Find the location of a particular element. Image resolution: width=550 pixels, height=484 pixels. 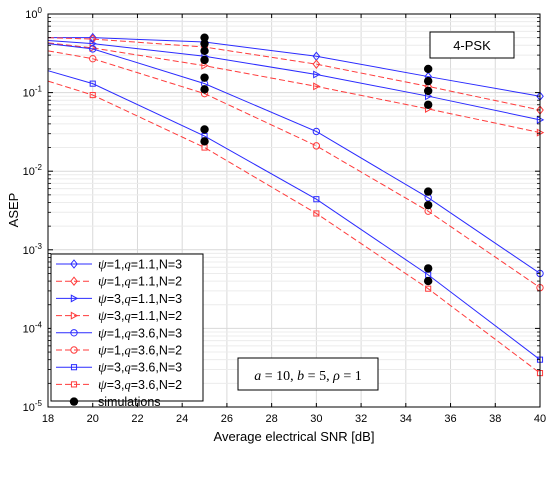

legend-label: ψ=1,q=1.1,N=2 is located at coordinates (140, 282).